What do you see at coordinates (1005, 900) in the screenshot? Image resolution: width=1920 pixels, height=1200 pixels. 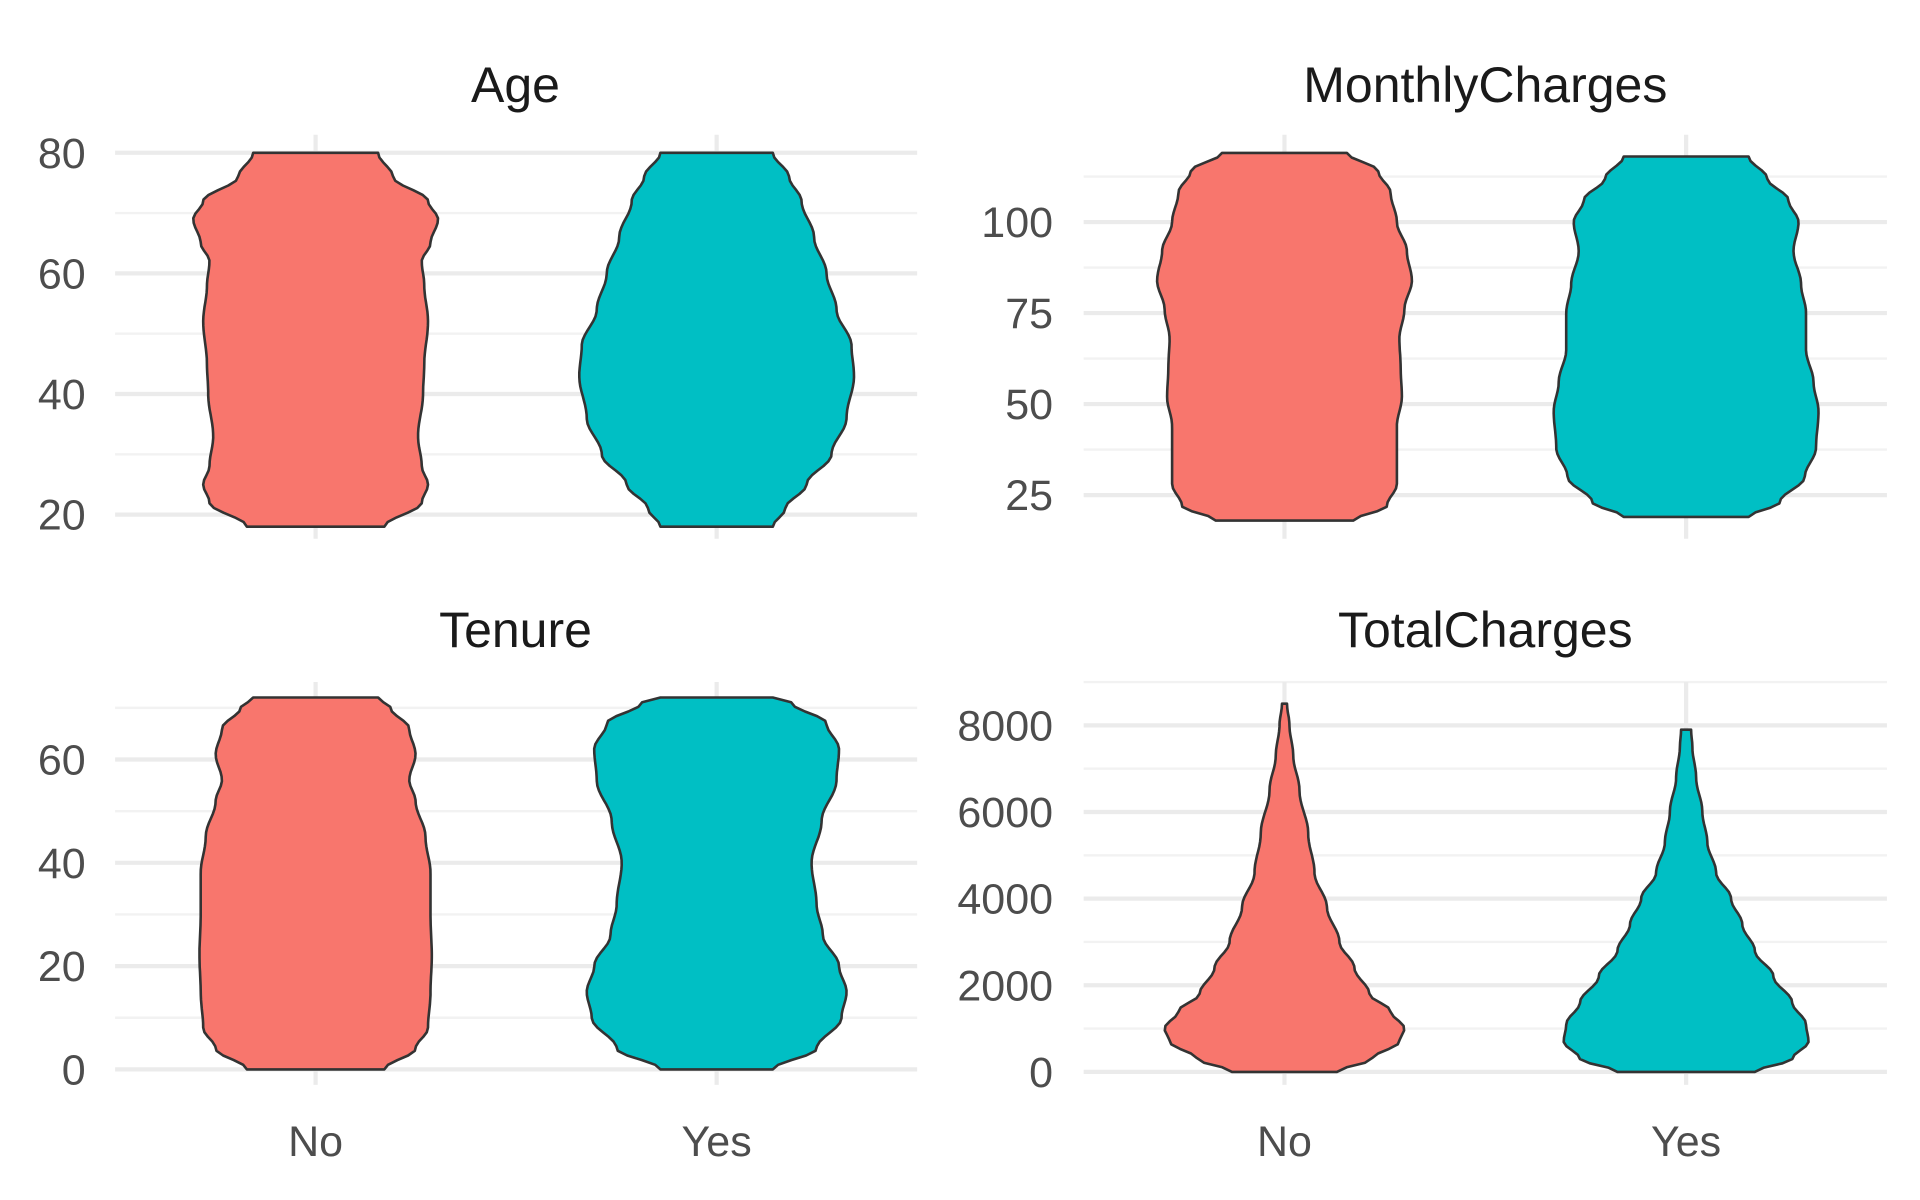 I see `y-tick-label: 4000` at bounding box center [1005, 900].